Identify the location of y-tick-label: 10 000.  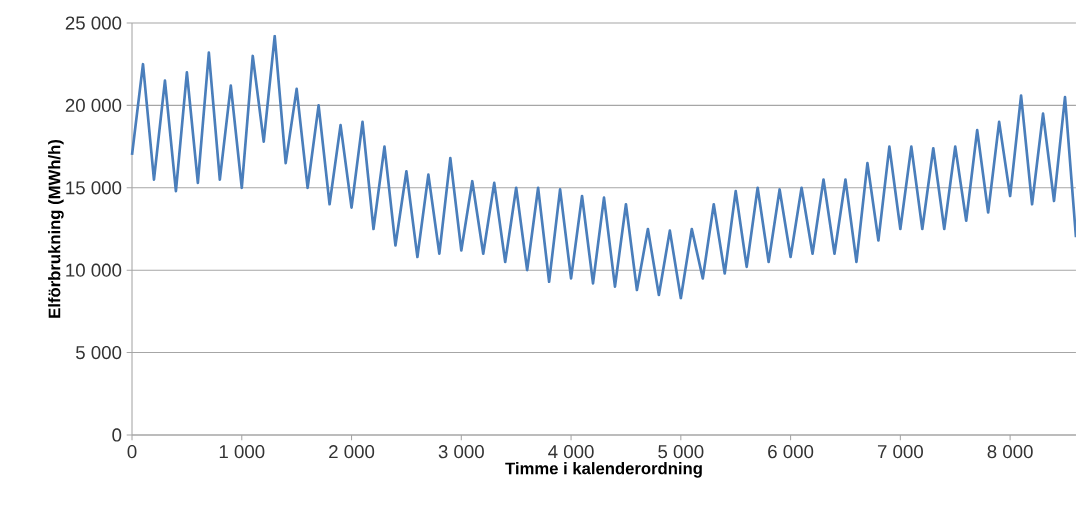
(94, 270).